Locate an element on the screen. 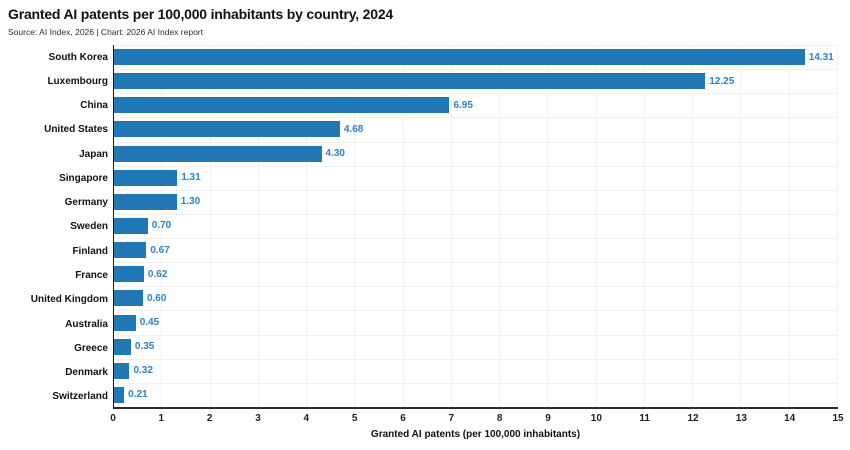 This screenshot has width=850, height=450. bar-value-label: 14.31 is located at coordinates (821, 57).